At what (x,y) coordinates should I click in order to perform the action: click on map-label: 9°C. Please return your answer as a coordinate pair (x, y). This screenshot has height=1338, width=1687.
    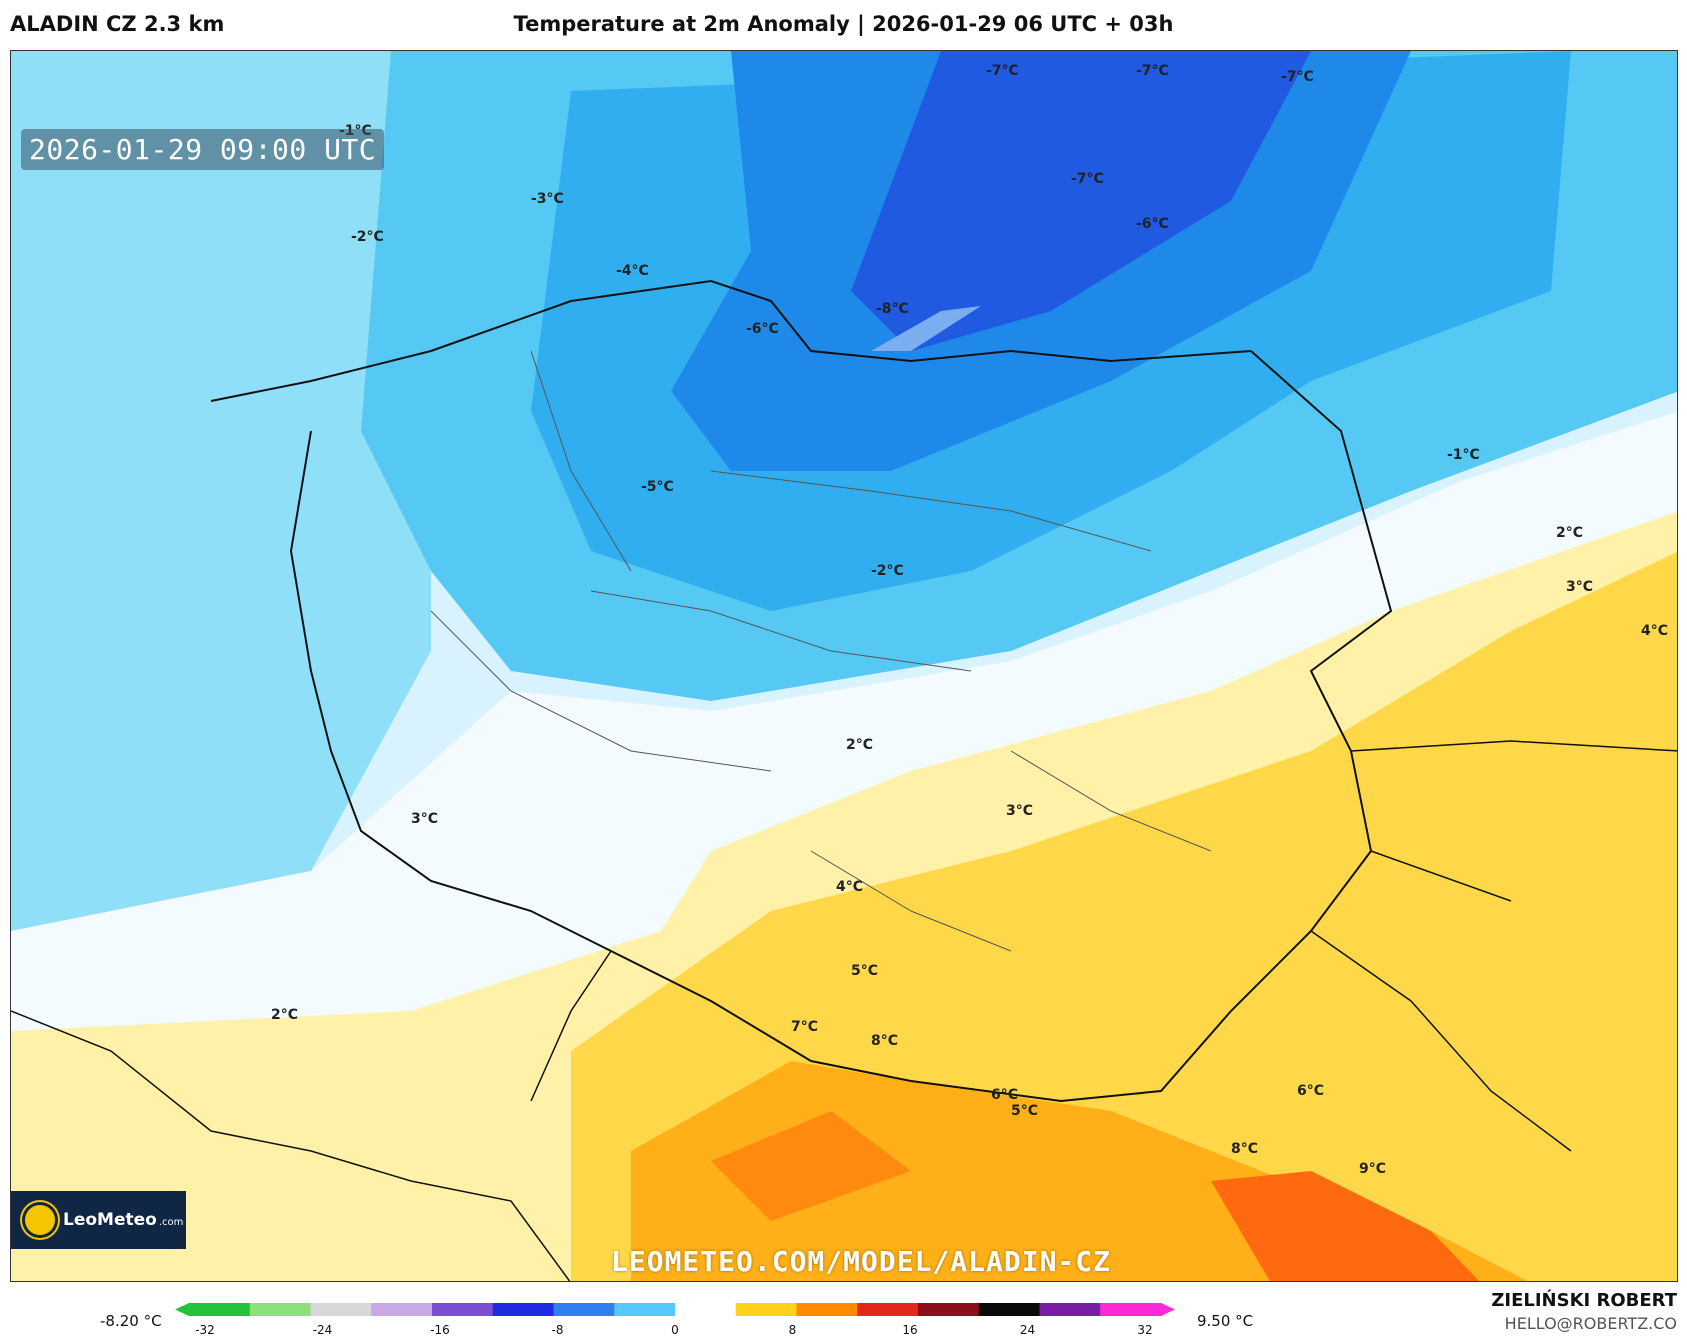
    Looking at the image, I should click on (1373, 1169).